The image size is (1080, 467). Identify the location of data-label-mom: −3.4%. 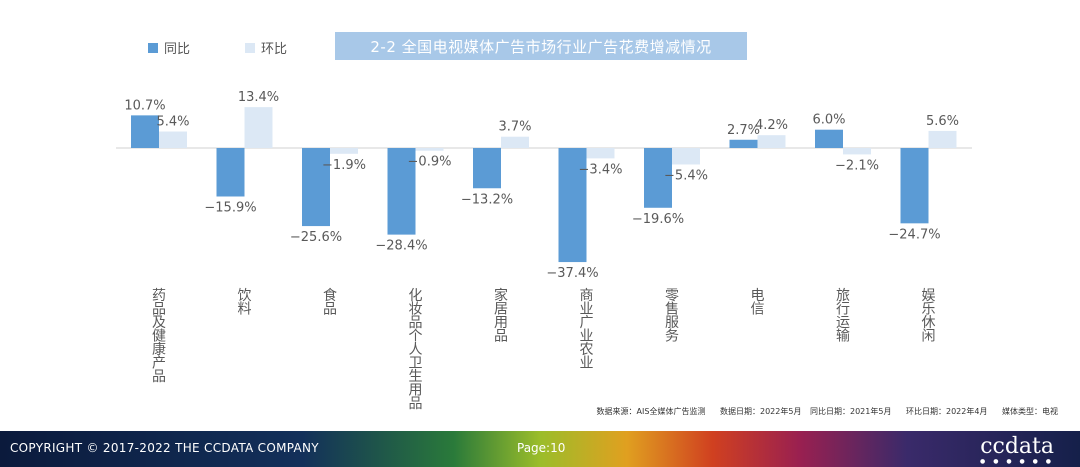
(601, 169).